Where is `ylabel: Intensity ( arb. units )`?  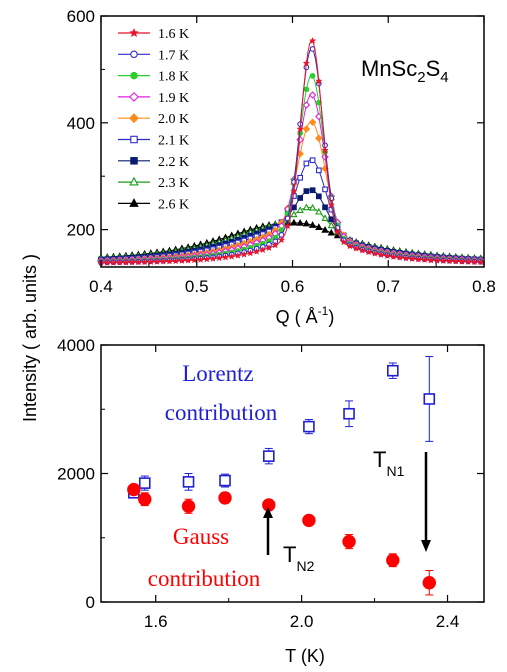
ylabel: Intensity ( arb. units ) is located at coordinates (30, 338).